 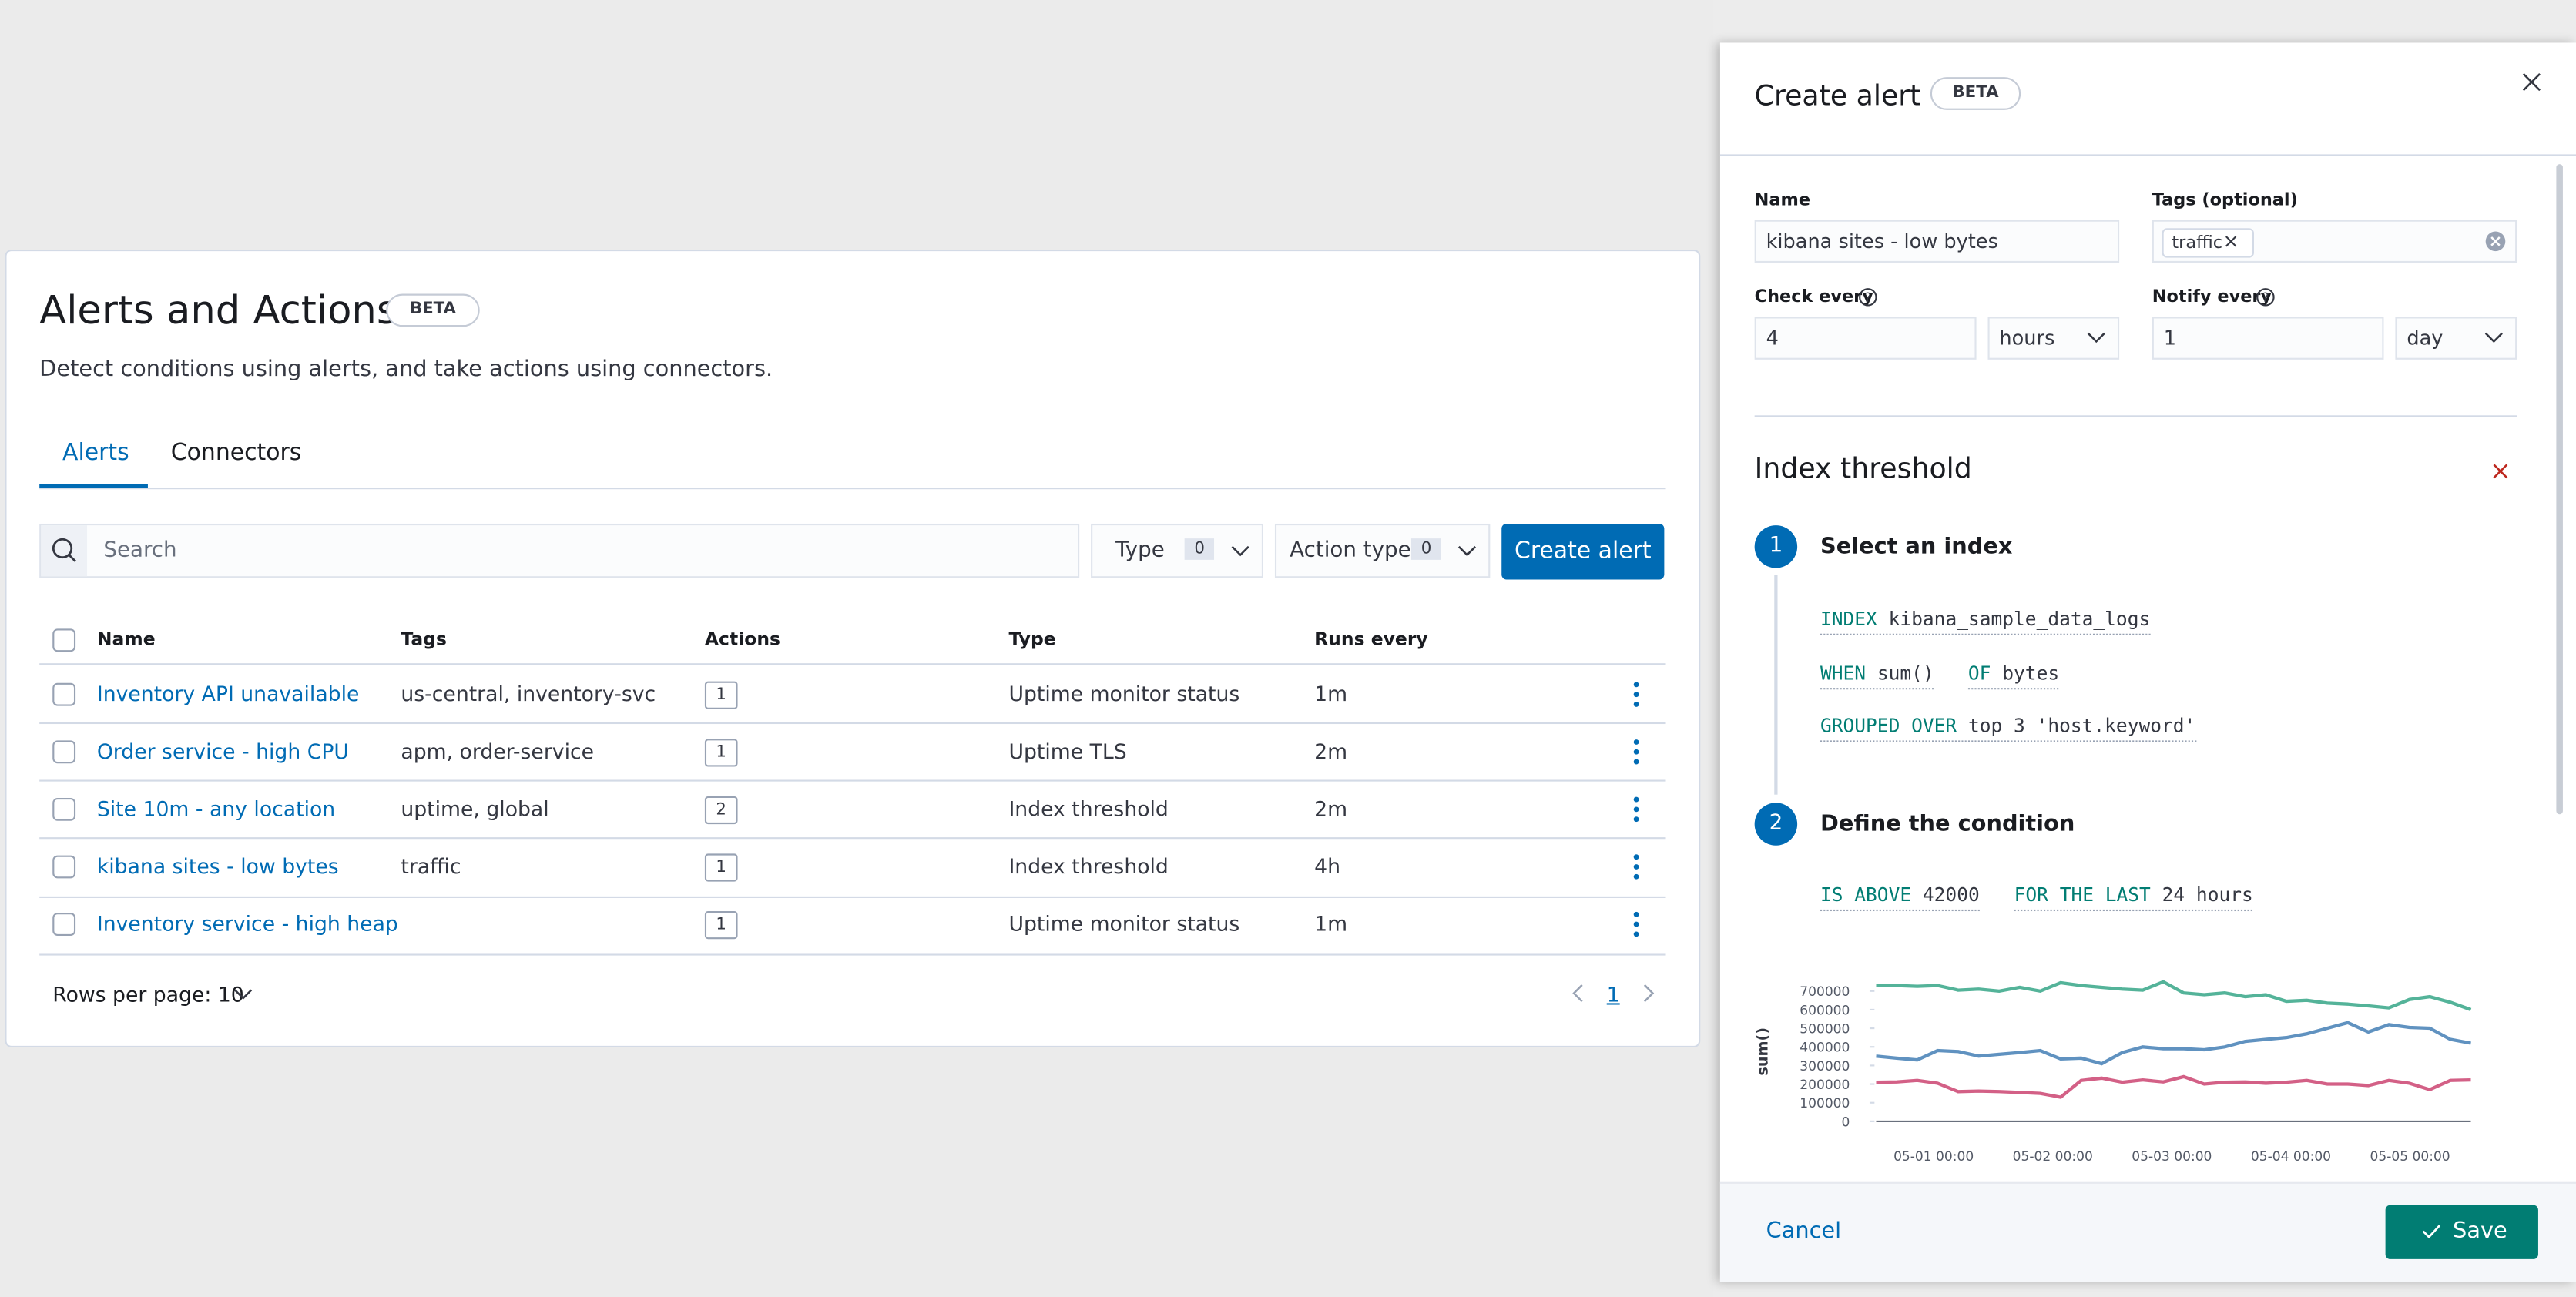 What do you see at coordinates (1067, 750) in the screenshot?
I see `cell: Uptime TLS` at bounding box center [1067, 750].